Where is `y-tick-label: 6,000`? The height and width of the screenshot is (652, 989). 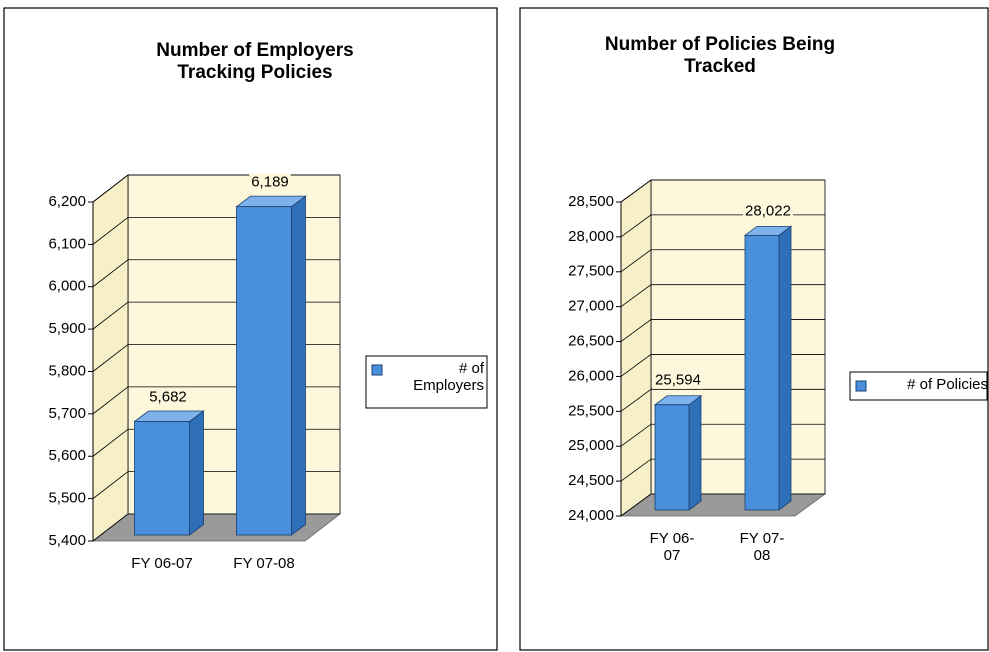
y-tick-label: 6,000 is located at coordinates (67, 286).